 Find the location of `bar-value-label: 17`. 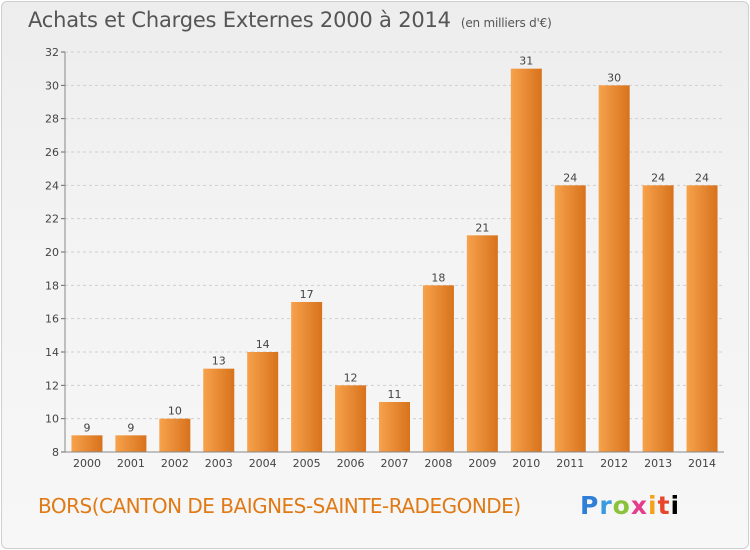

bar-value-label: 17 is located at coordinates (307, 294).